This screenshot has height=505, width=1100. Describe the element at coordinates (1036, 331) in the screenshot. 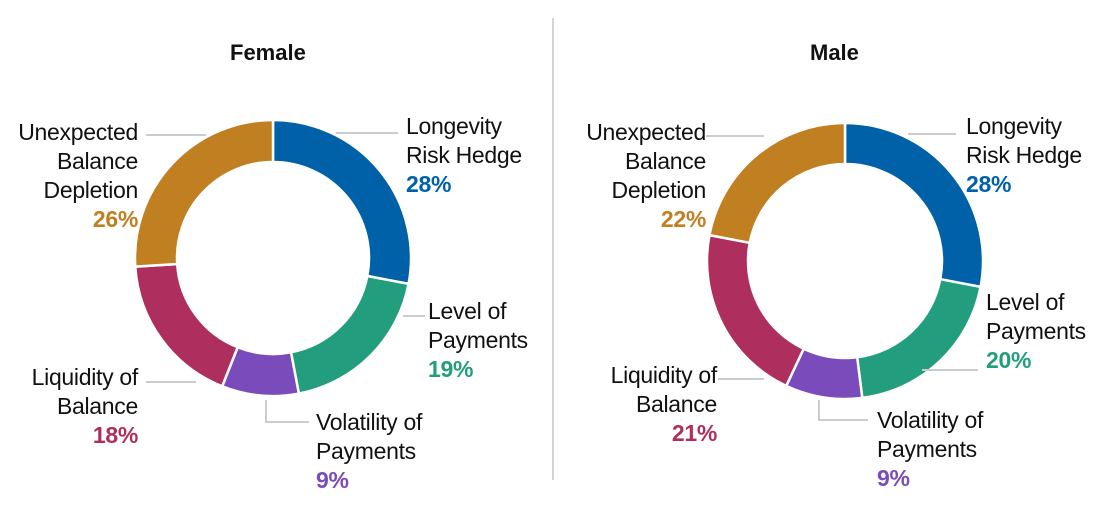

I see `male-label-level: Level of Payments 20%` at that location.